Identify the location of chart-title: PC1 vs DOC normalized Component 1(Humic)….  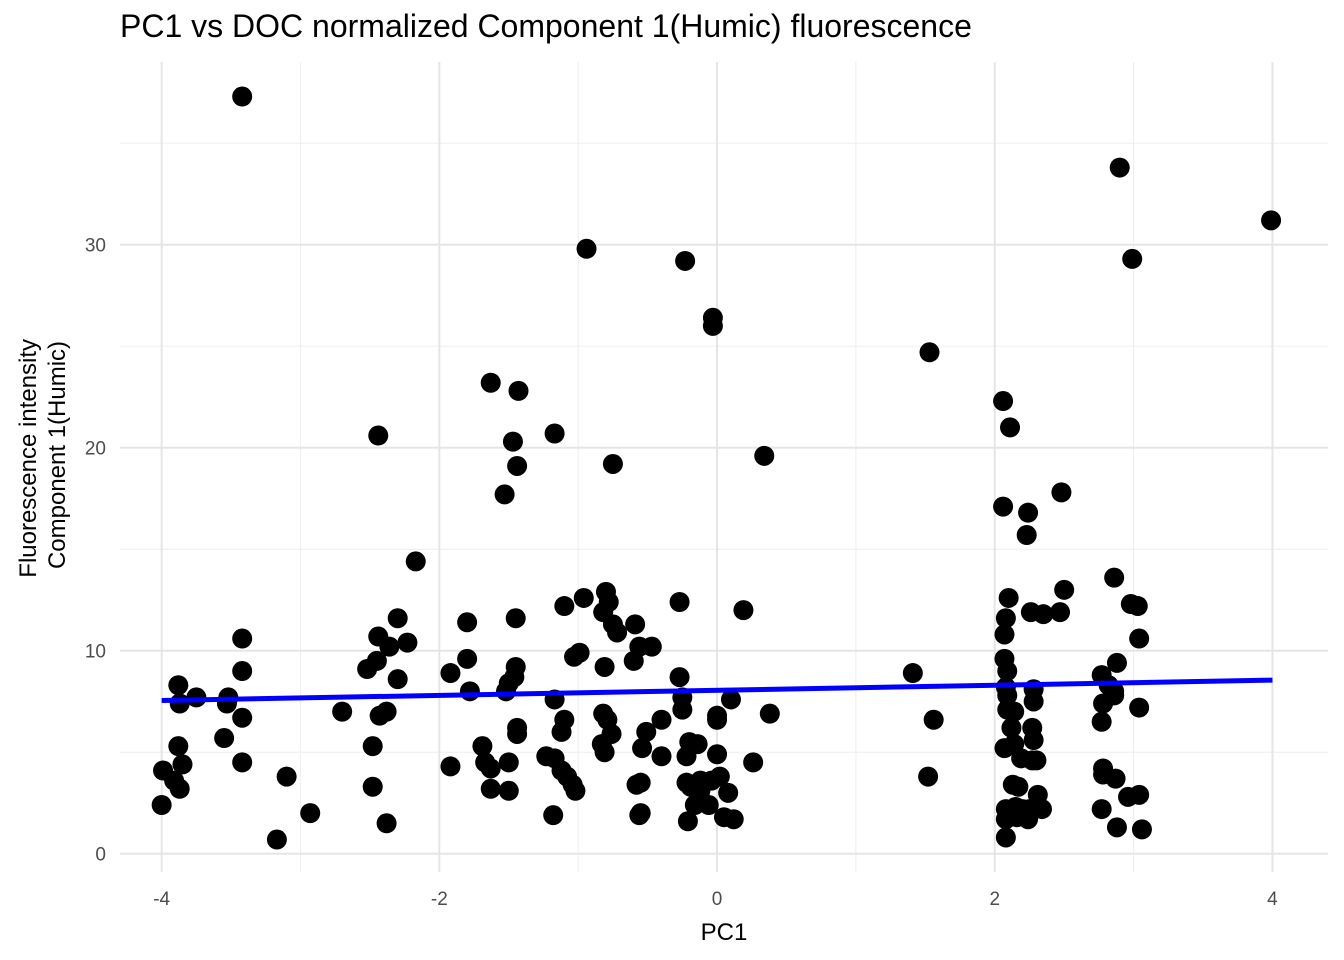
(546, 26).